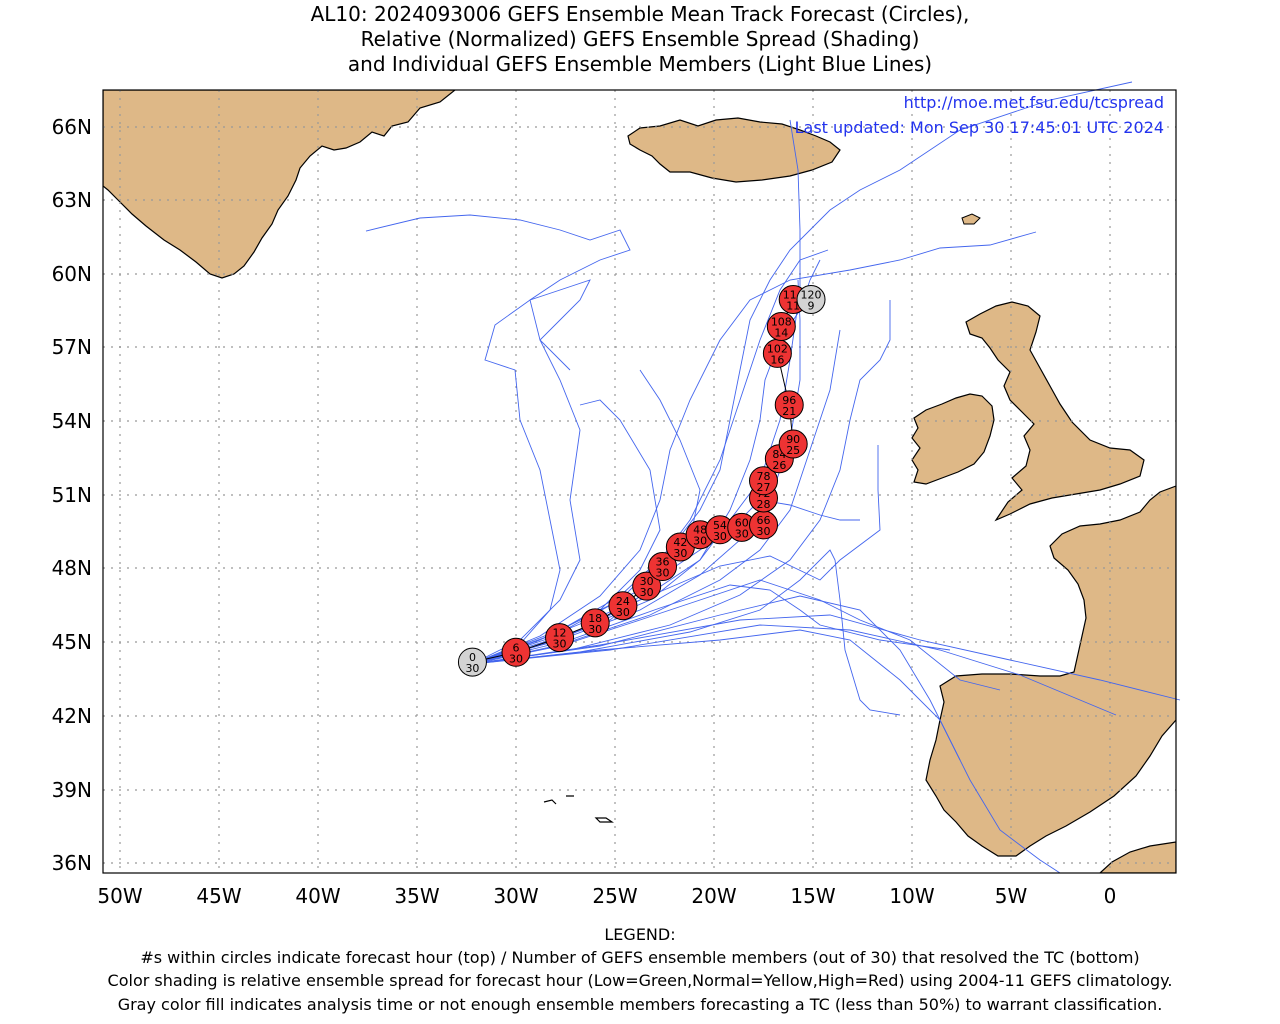  I want to click on lat-label: 60N, so click(72, 274).